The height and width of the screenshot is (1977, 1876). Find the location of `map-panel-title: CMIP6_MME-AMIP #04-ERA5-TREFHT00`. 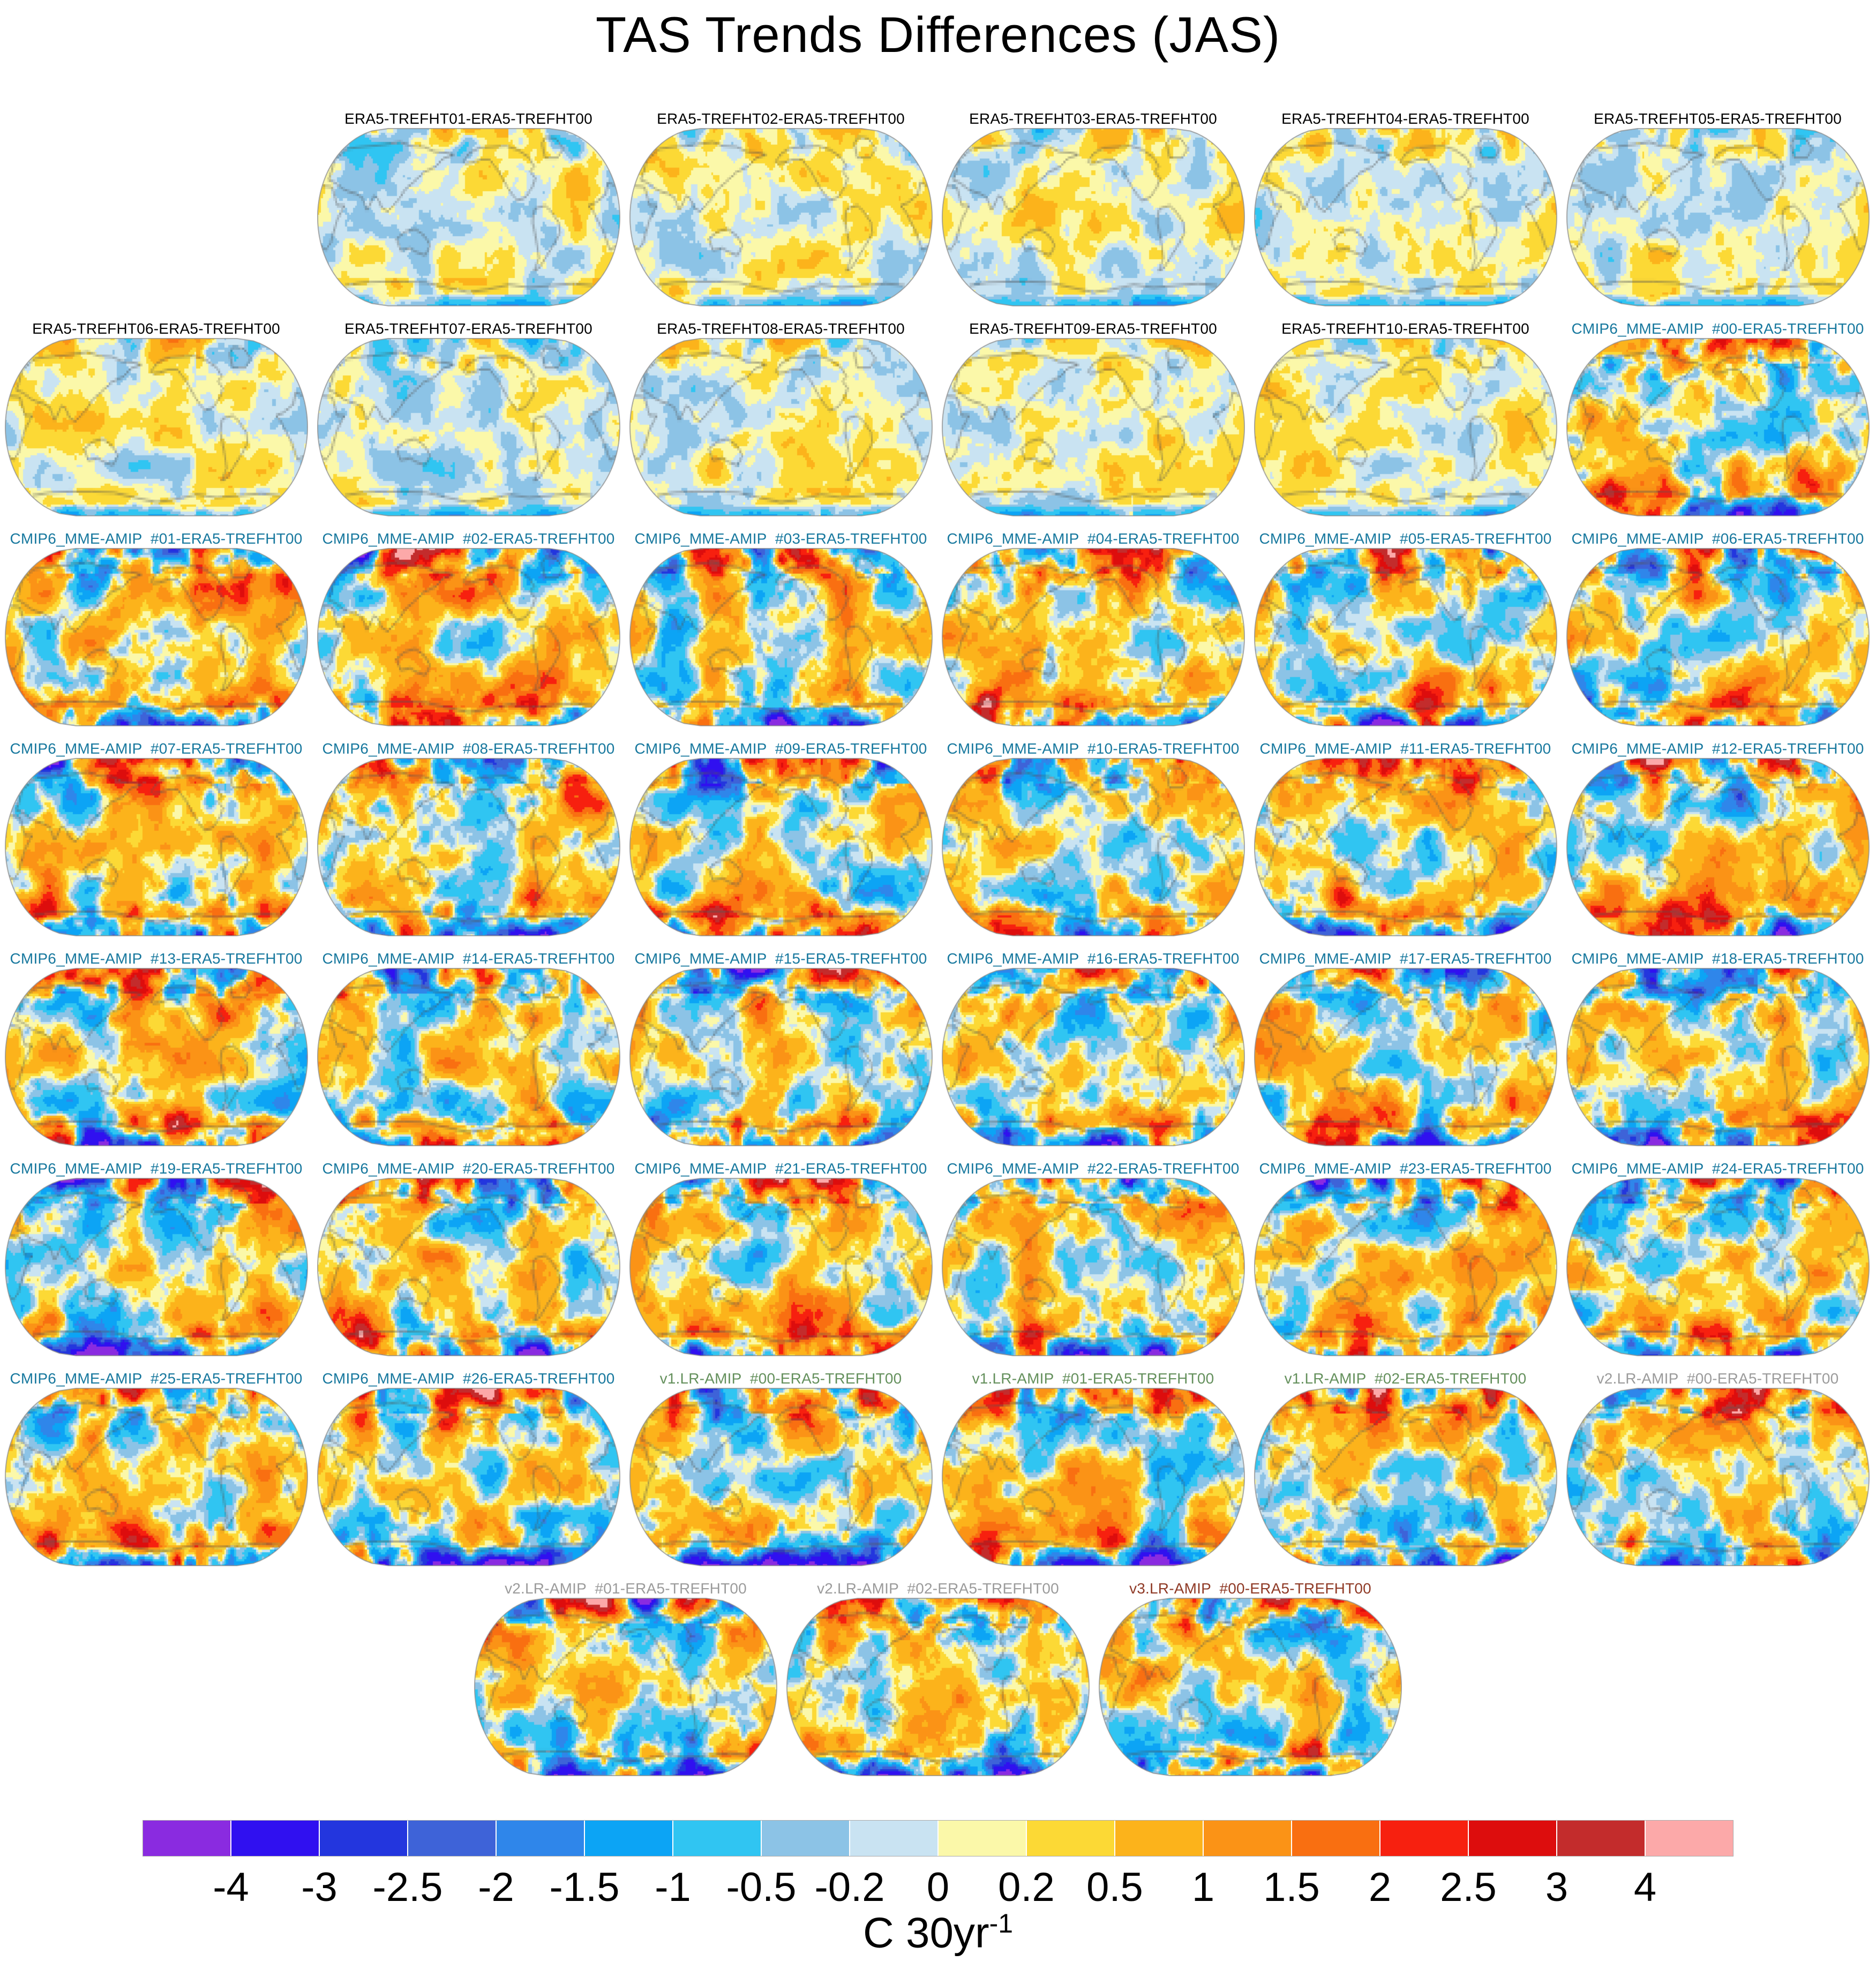

map-panel-title: CMIP6_MME-AMIP #04-ERA5-TREFHT00 is located at coordinates (1093, 539).